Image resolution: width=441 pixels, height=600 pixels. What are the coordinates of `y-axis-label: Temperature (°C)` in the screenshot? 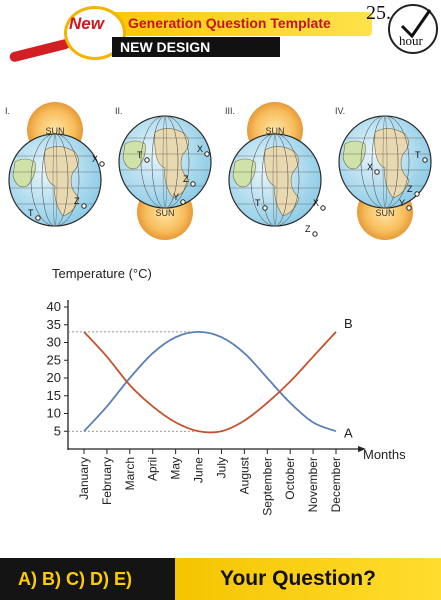 It's located at (102, 273).